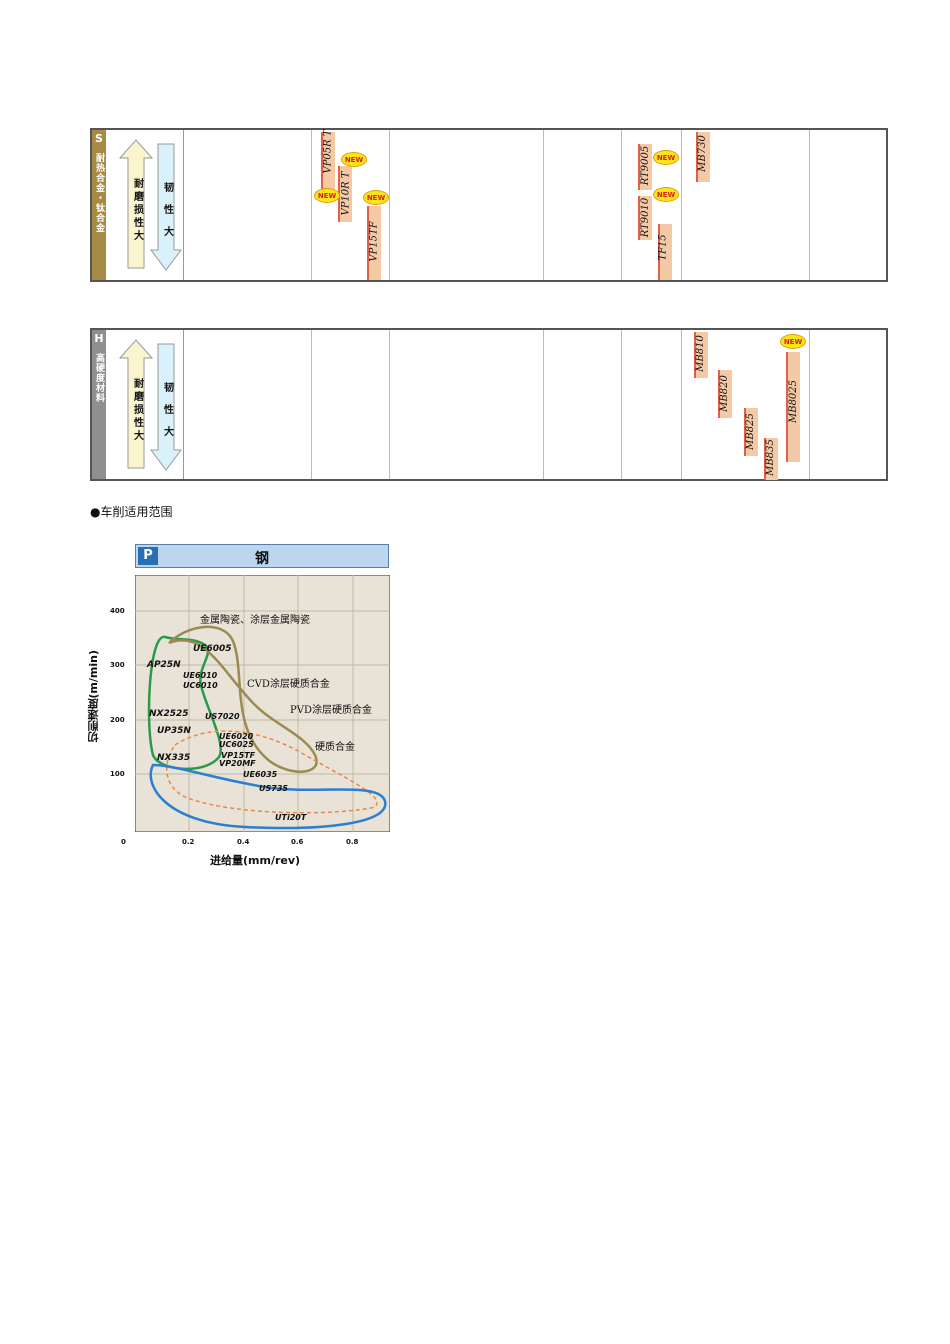  Describe the element at coordinates (288, 683) in the screenshot. I see `region-label: CVD涂层硬质合金` at that location.